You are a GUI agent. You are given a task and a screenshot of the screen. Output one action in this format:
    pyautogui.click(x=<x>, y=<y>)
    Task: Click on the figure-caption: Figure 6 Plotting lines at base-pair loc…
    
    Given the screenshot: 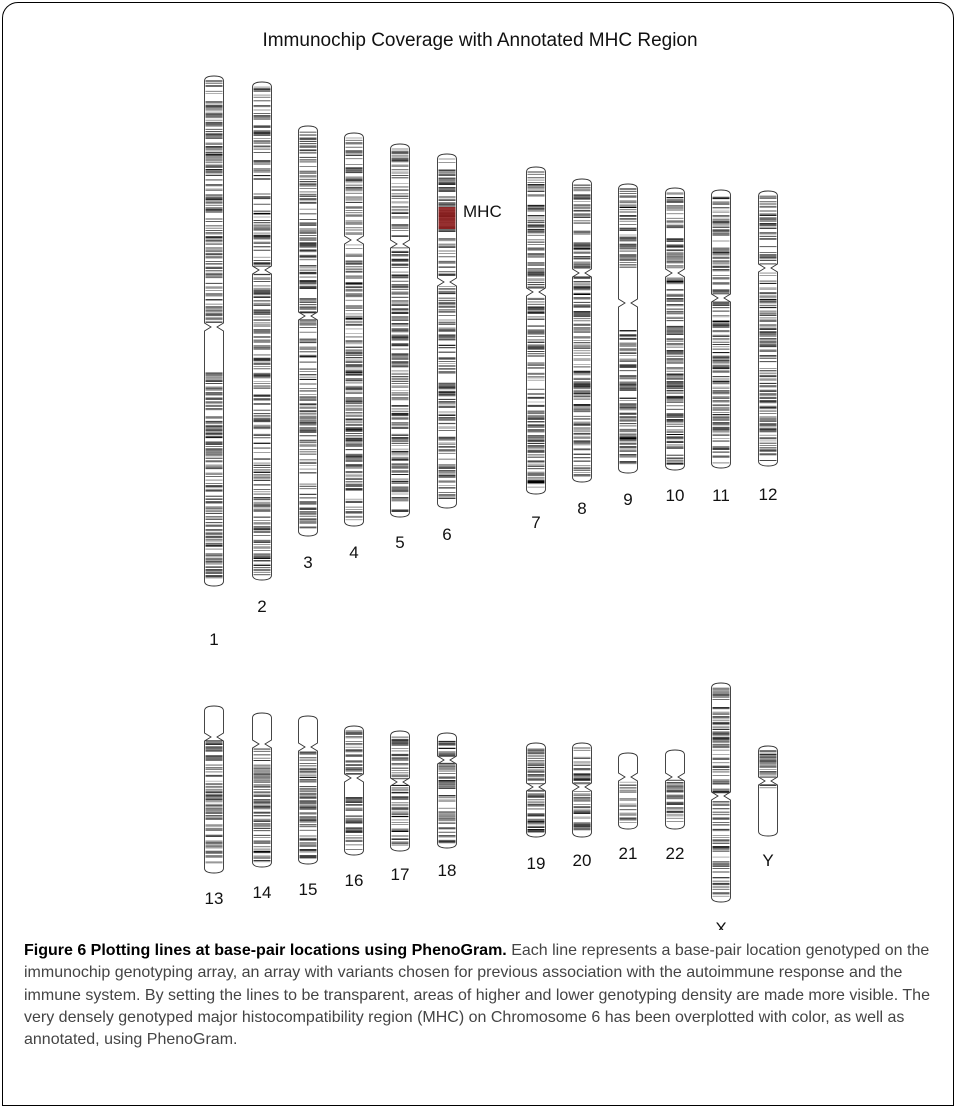 What is the action you would take?
    pyautogui.click(x=480, y=995)
    